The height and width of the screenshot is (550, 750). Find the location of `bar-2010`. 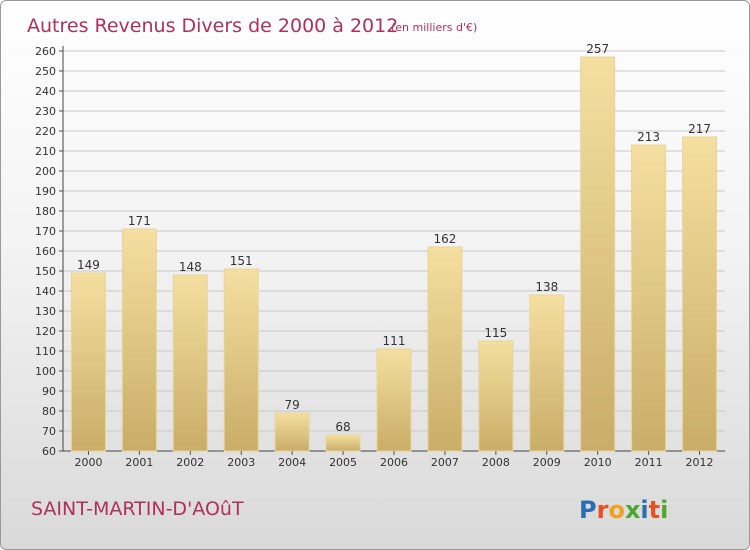

bar-2010 is located at coordinates (598, 254).